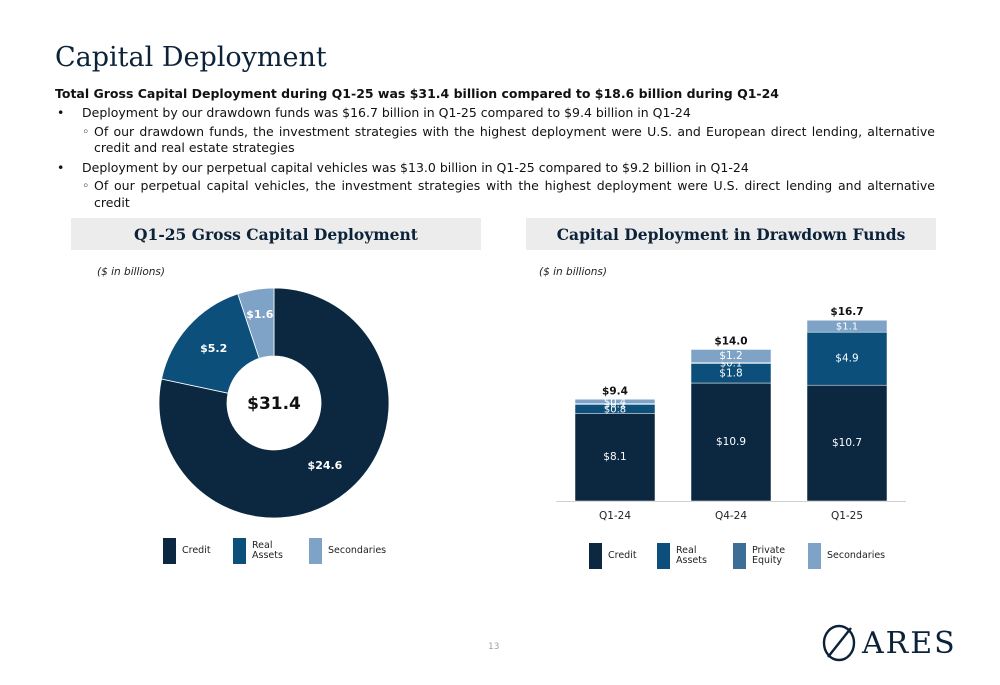  I want to click on donut-slice-secondaries, so click(256, 323).